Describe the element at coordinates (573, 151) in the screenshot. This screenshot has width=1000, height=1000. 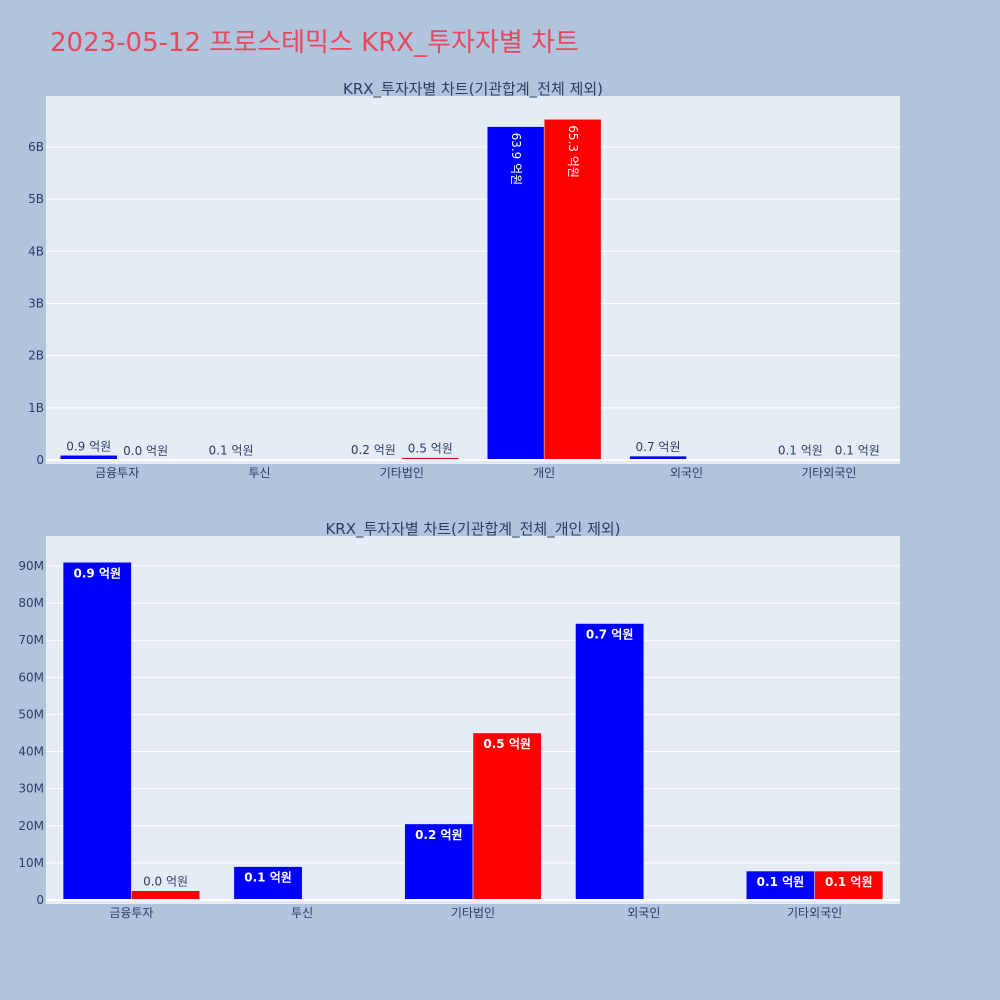
I see `data-label: 65.3 억원` at that location.